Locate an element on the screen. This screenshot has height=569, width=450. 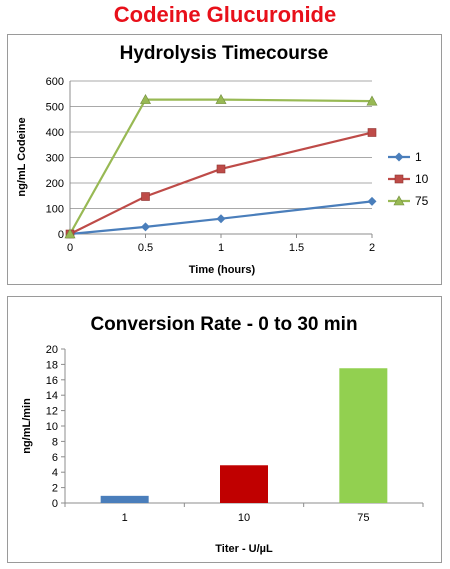
line-y-axis-label: ng/mL Codeine is located at coordinates (22, 156).